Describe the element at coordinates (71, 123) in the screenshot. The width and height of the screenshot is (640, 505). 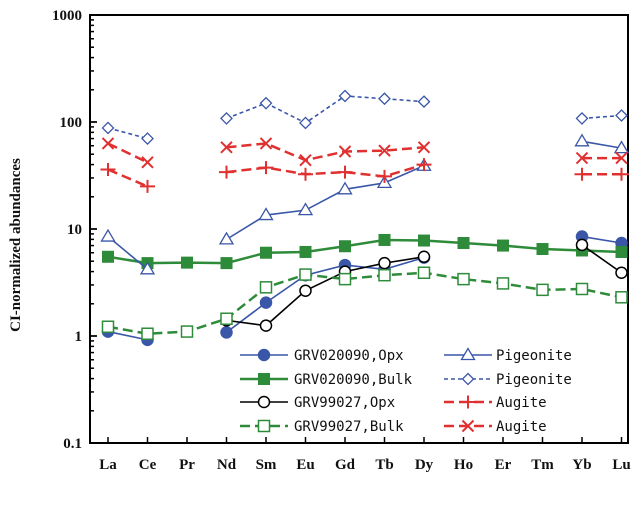
I see `y-tick-label: 100` at that location.